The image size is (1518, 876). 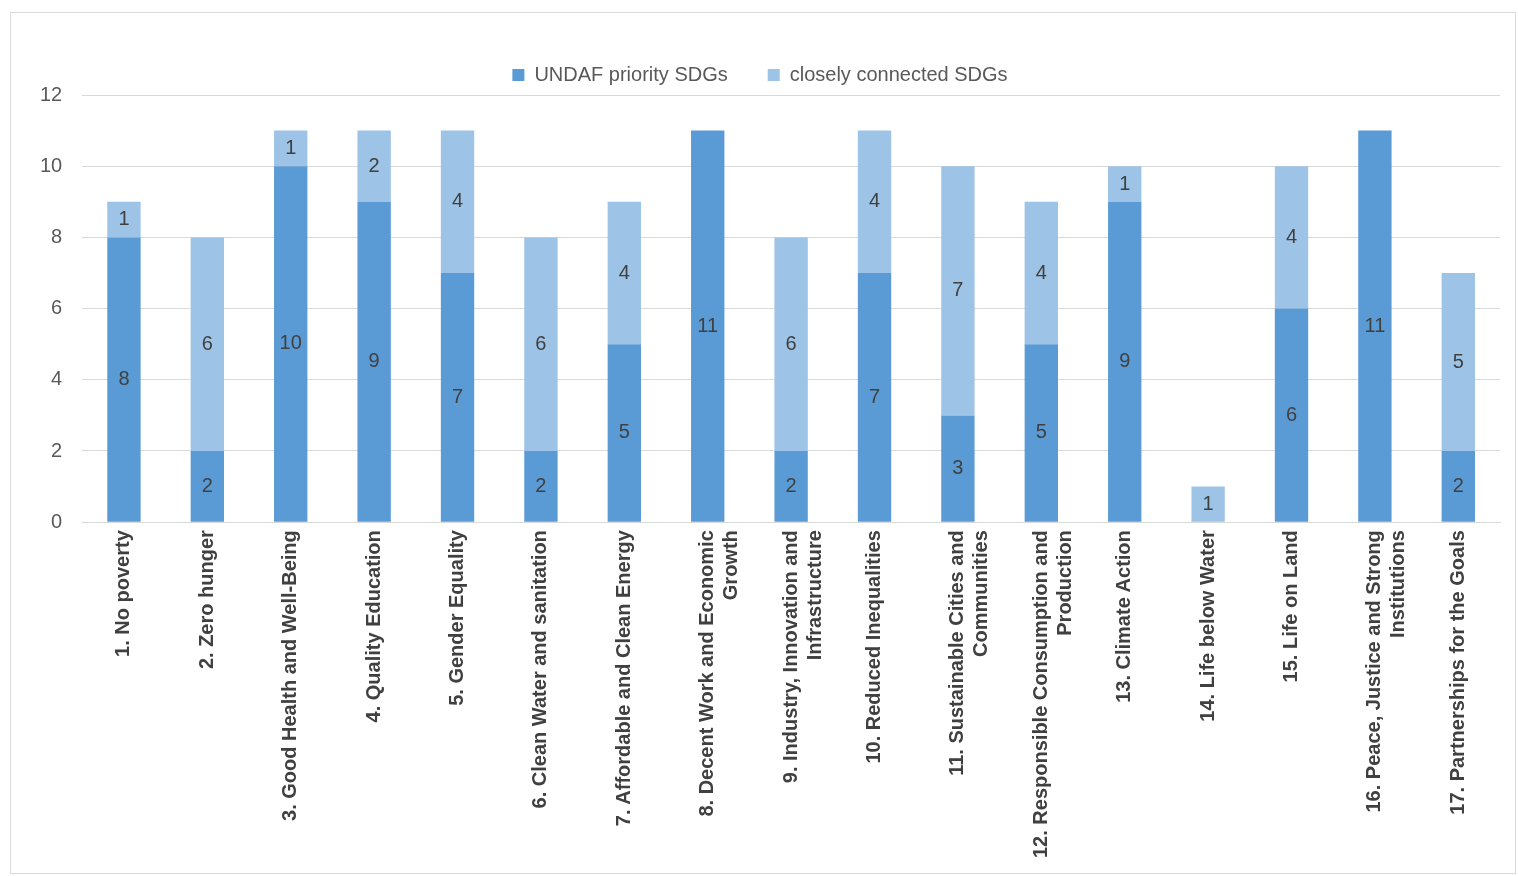 I want to click on x-tick-label: 12. Responsible Consumption and Production, so click(x=1051, y=694).